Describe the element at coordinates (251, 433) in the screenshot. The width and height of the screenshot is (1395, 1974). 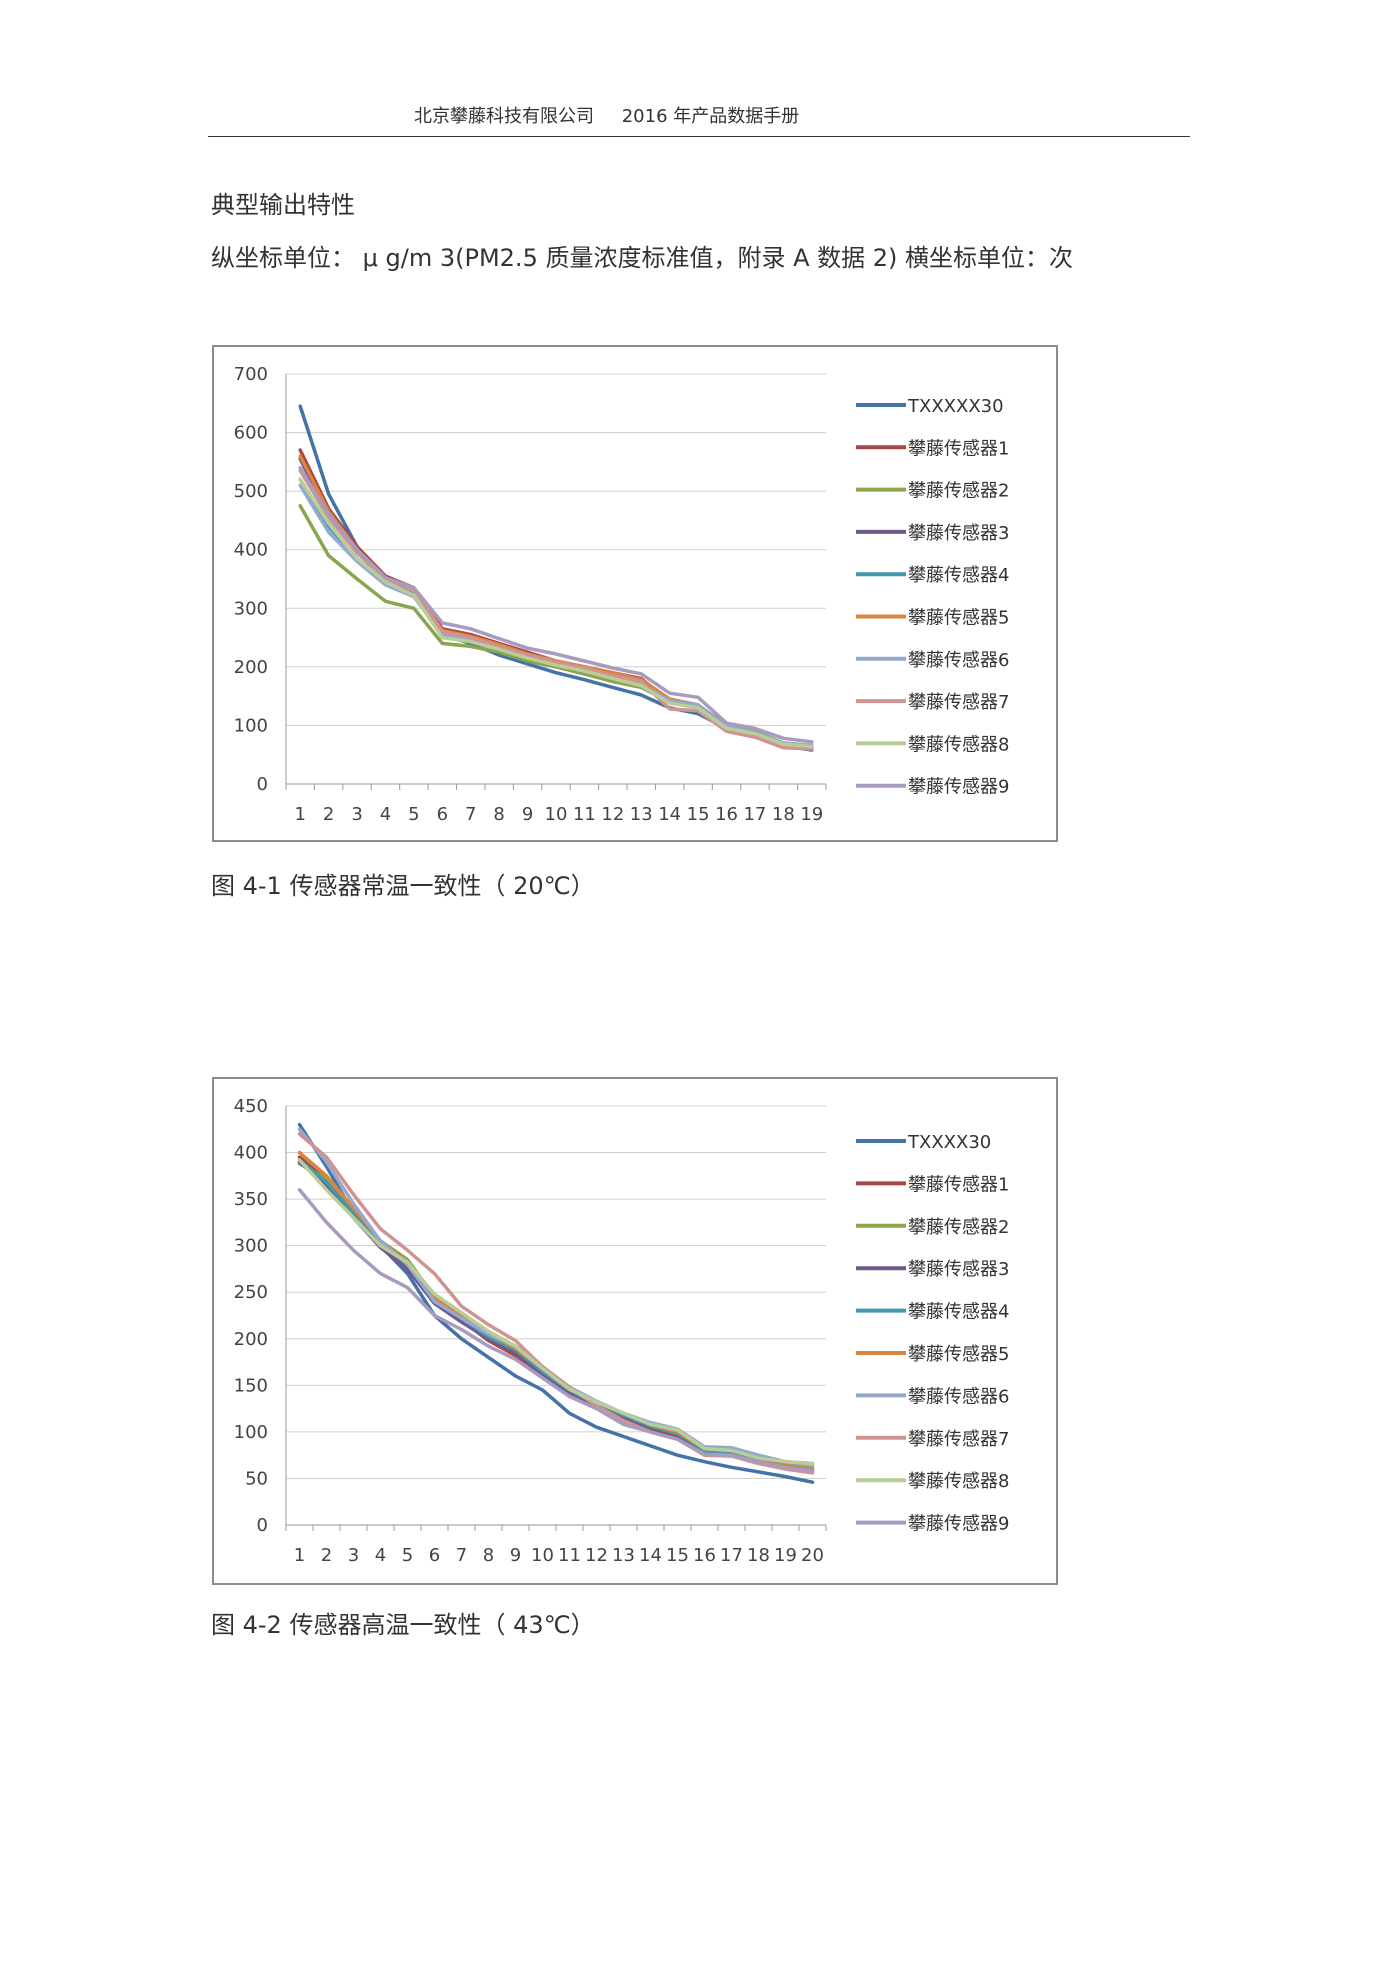
I see `y-tick-label: 600` at that location.